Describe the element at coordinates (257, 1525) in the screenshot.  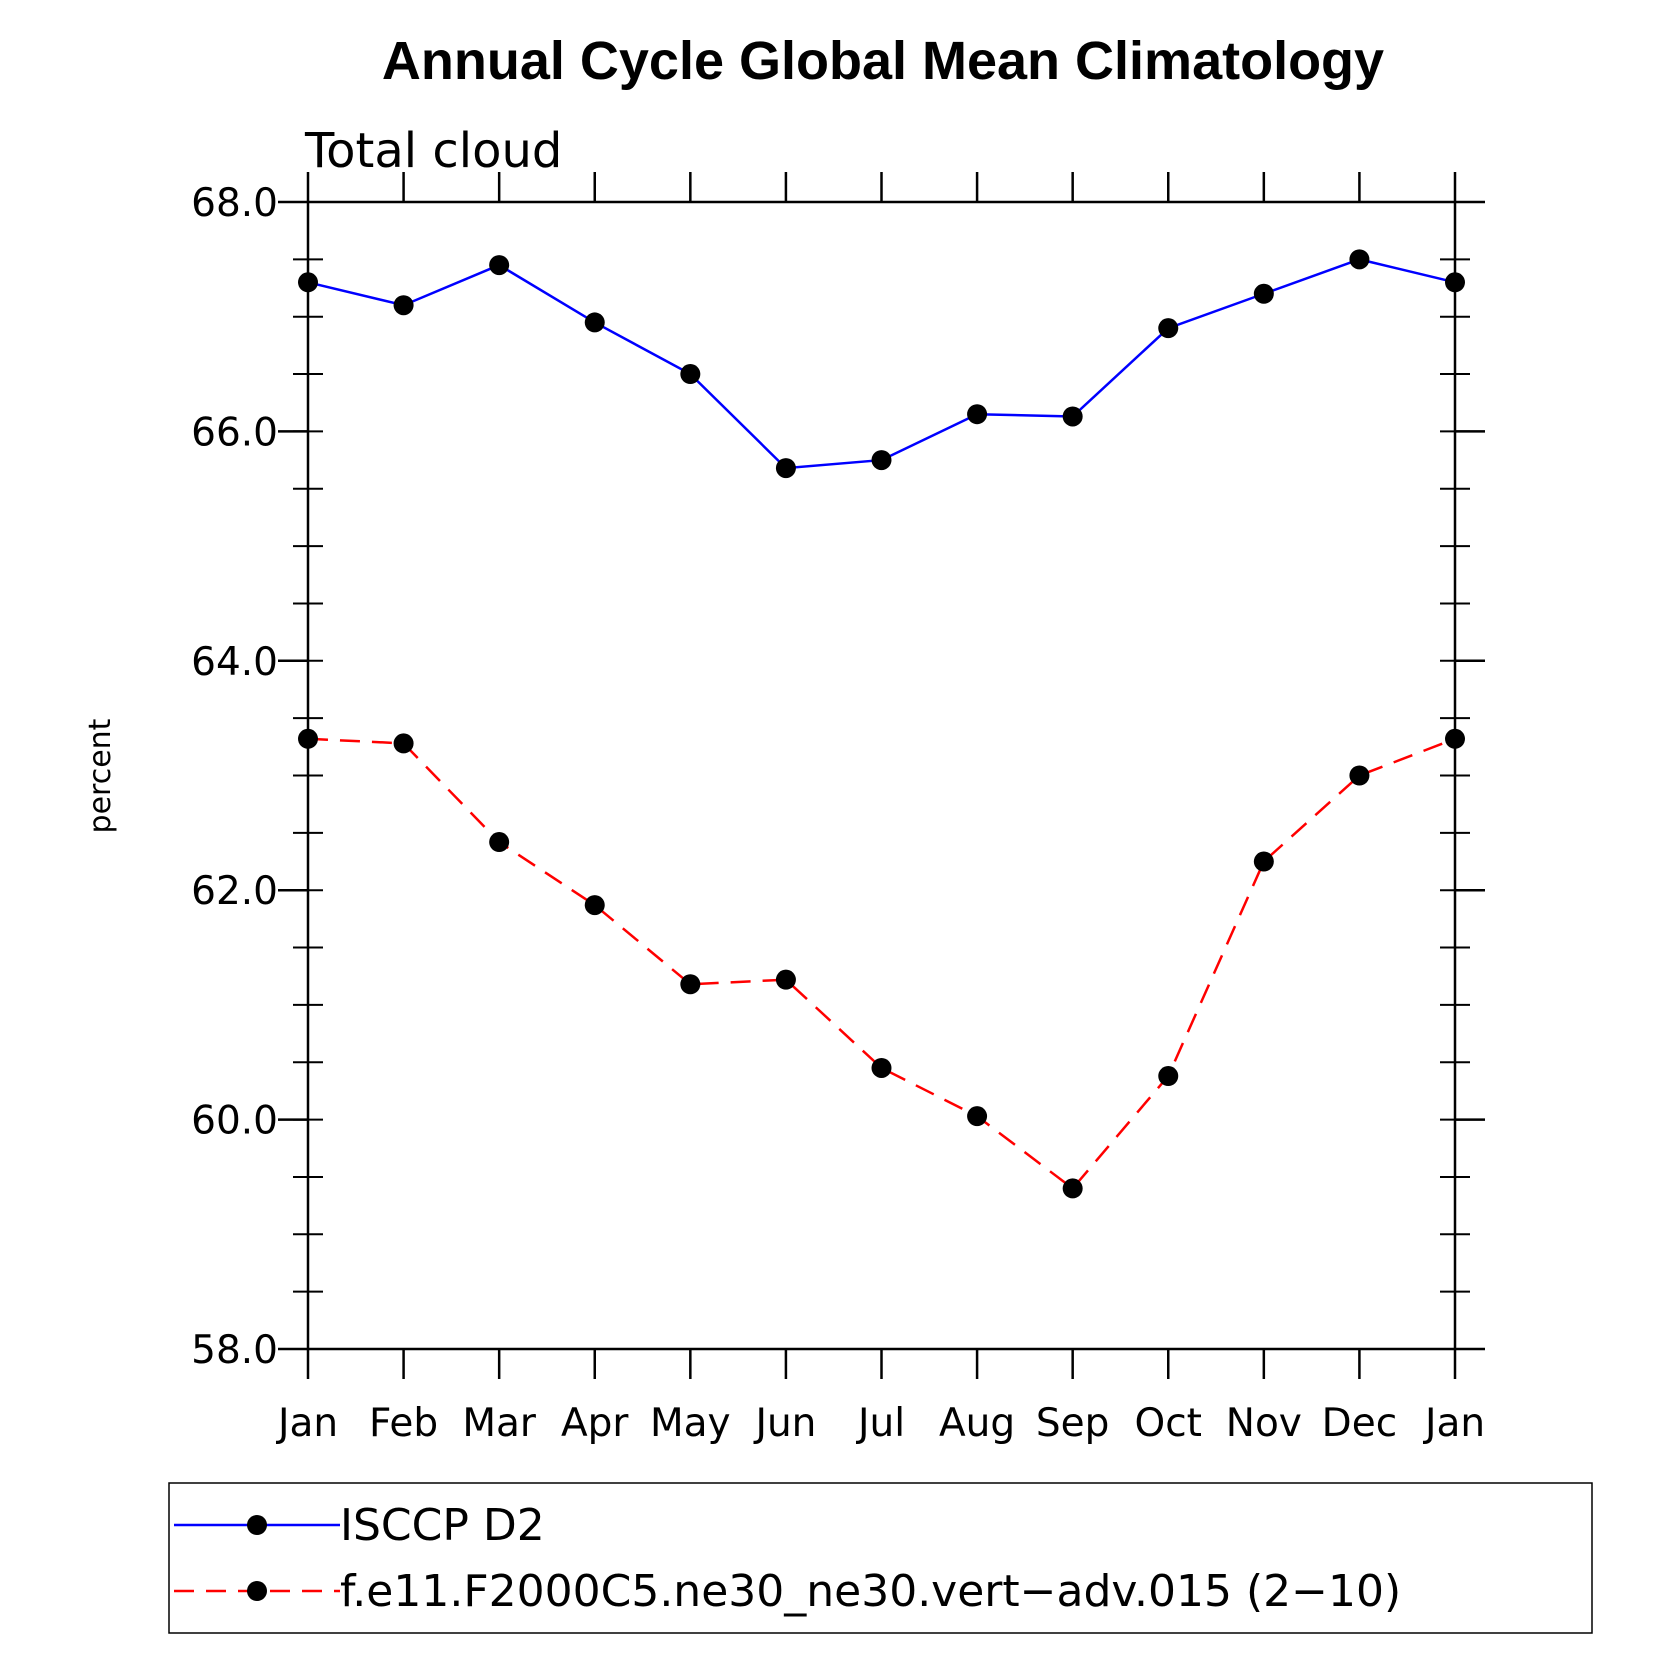
I see `legend-marker-isccp` at that location.